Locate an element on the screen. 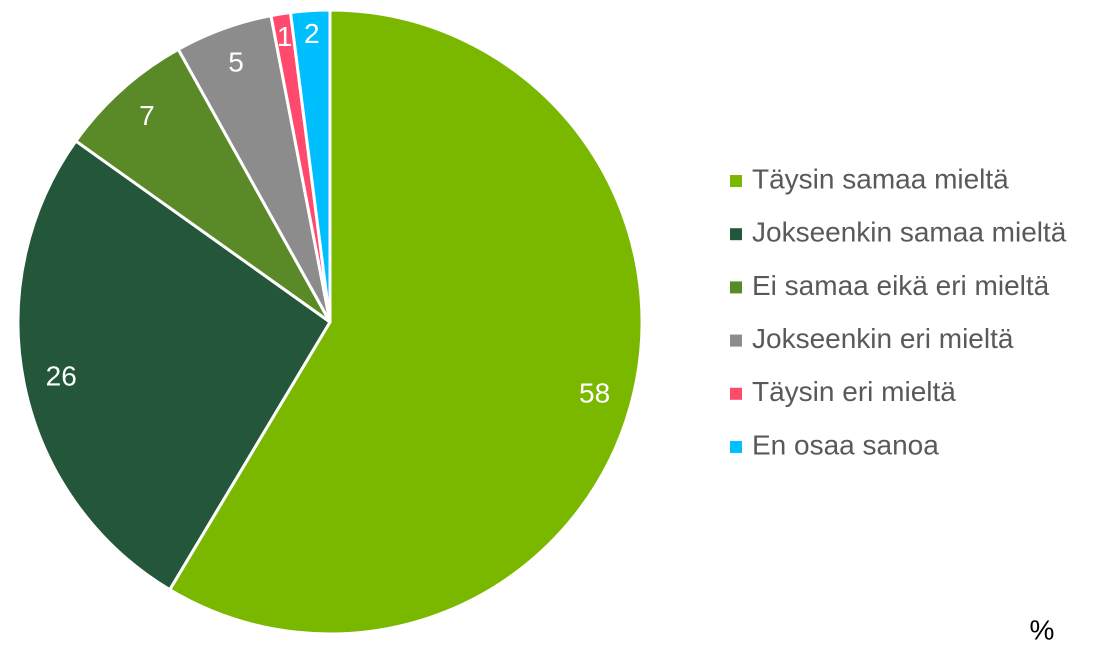  data-label: 5 is located at coordinates (236, 61).